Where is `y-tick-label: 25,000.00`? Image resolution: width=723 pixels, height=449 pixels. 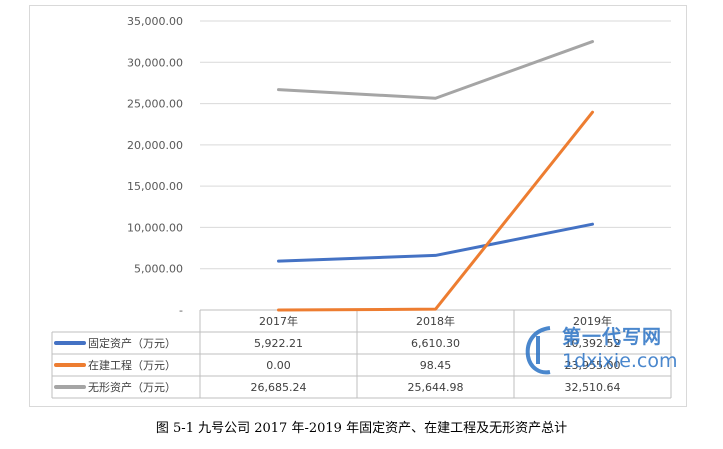 y-tick-label: 25,000.00 is located at coordinates (155, 104).